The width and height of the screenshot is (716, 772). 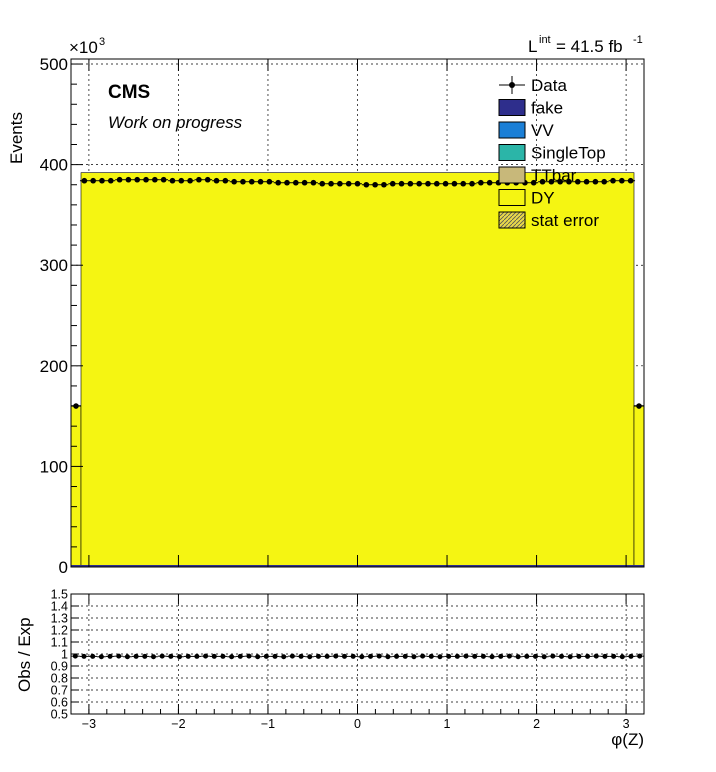 What do you see at coordinates (530, 108) in the screenshot?
I see `legend-entry: fake` at bounding box center [530, 108].